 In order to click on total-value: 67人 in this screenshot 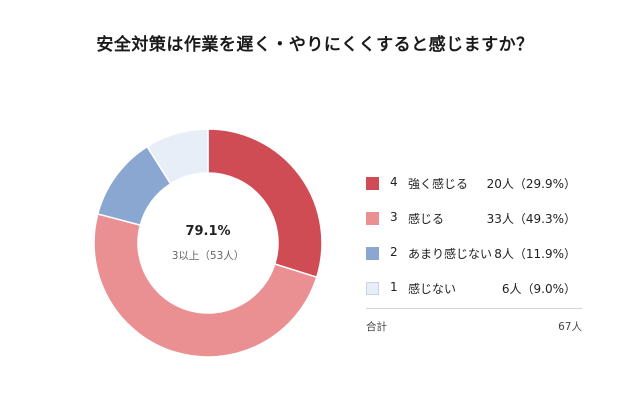, I will do `click(570, 327)`.